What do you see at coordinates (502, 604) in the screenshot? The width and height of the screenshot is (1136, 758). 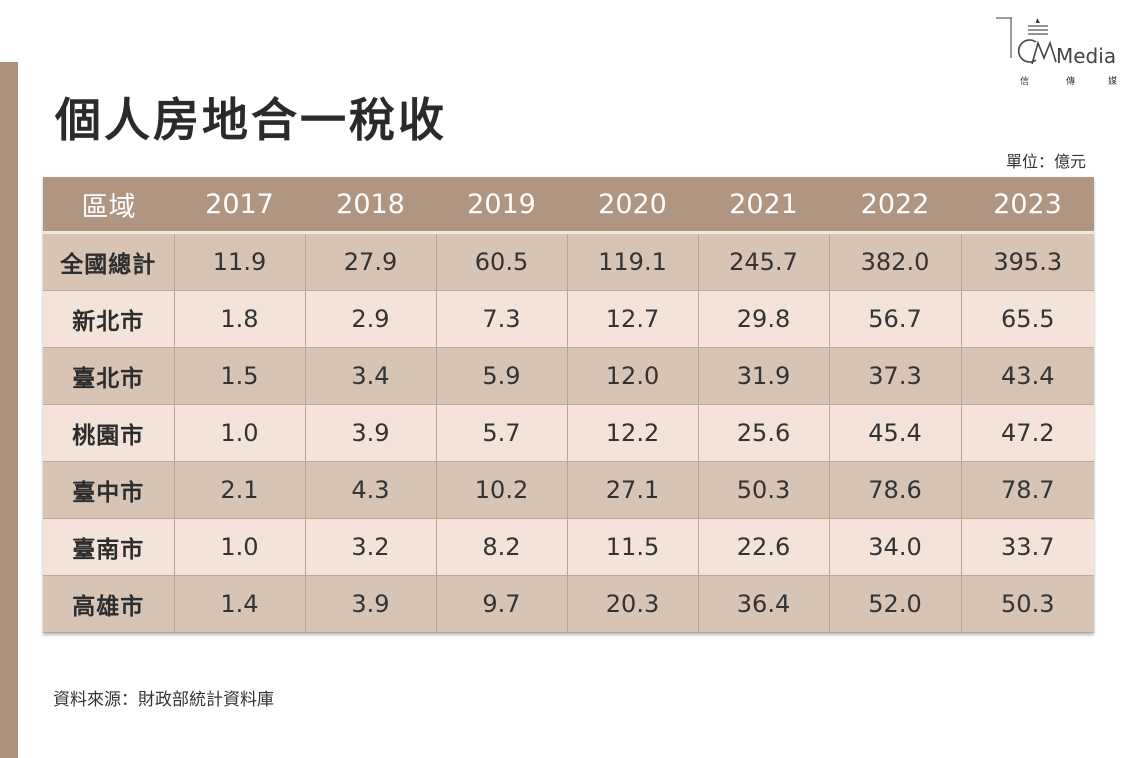 I see `value-cell: 9.7` at bounding box center [502, 604].